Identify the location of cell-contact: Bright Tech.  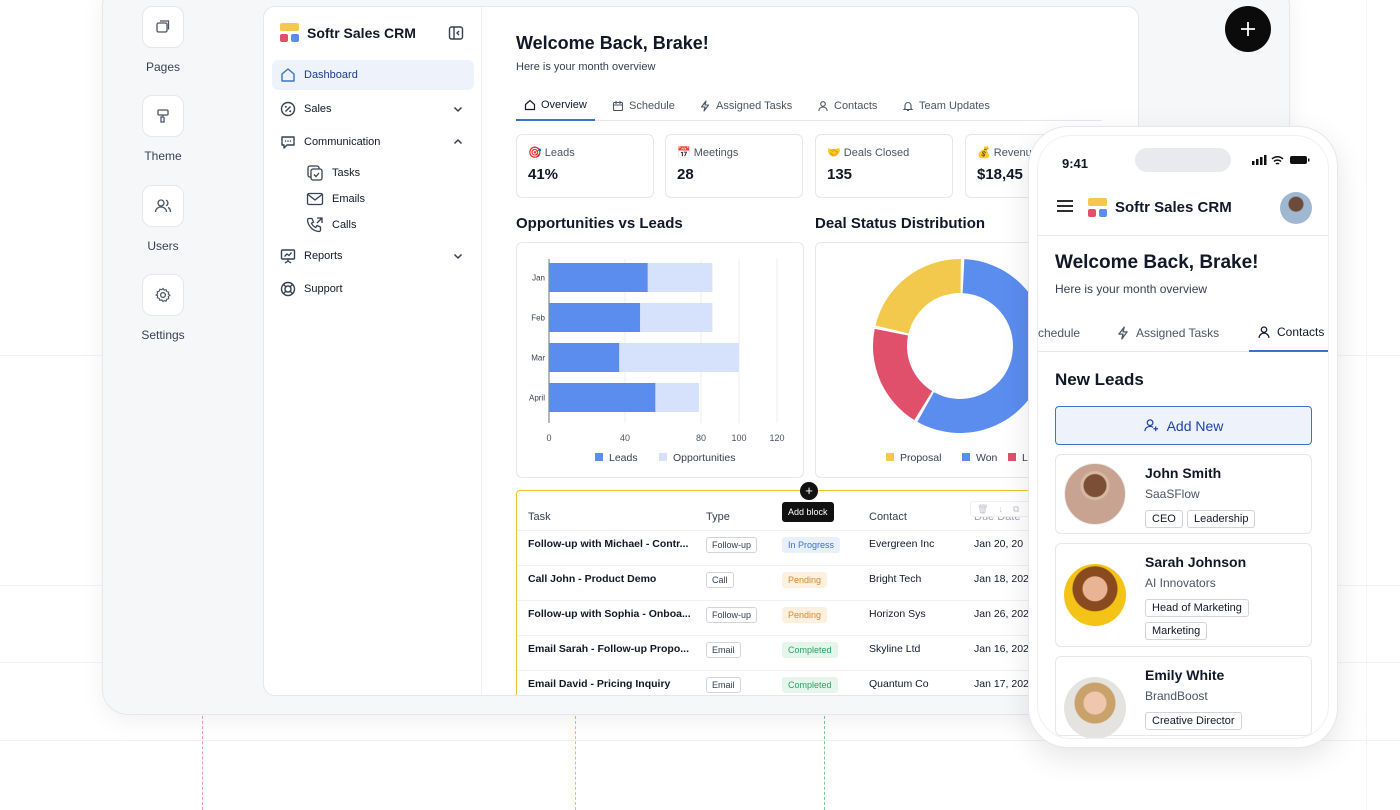
(895, 579).